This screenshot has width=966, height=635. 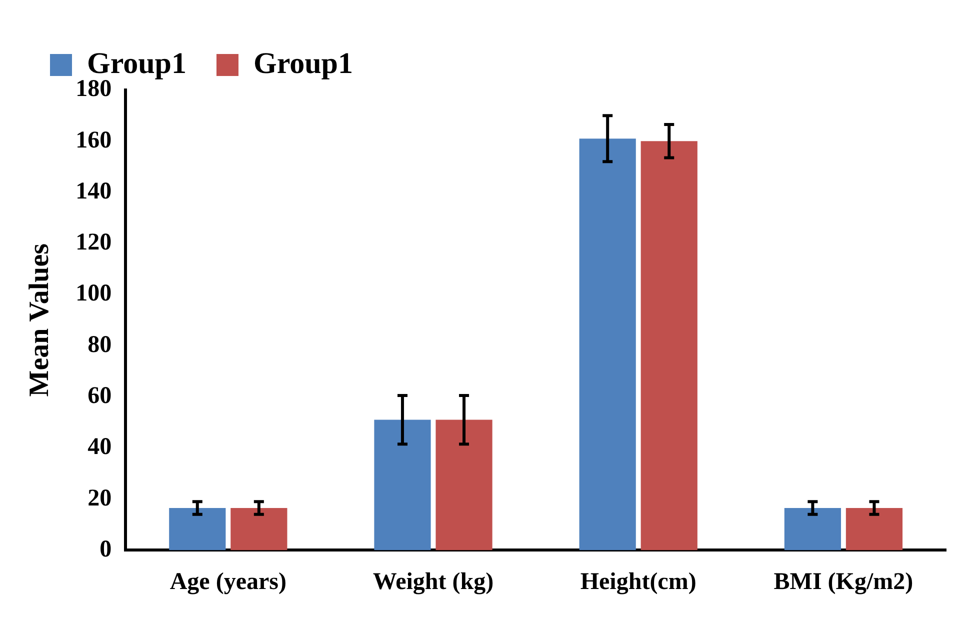 What do you see at coordinates (844, 581) in the screenshot?
I see `x-tick-label: BMI (Kg/m2)` at bounding box center [844, 581].